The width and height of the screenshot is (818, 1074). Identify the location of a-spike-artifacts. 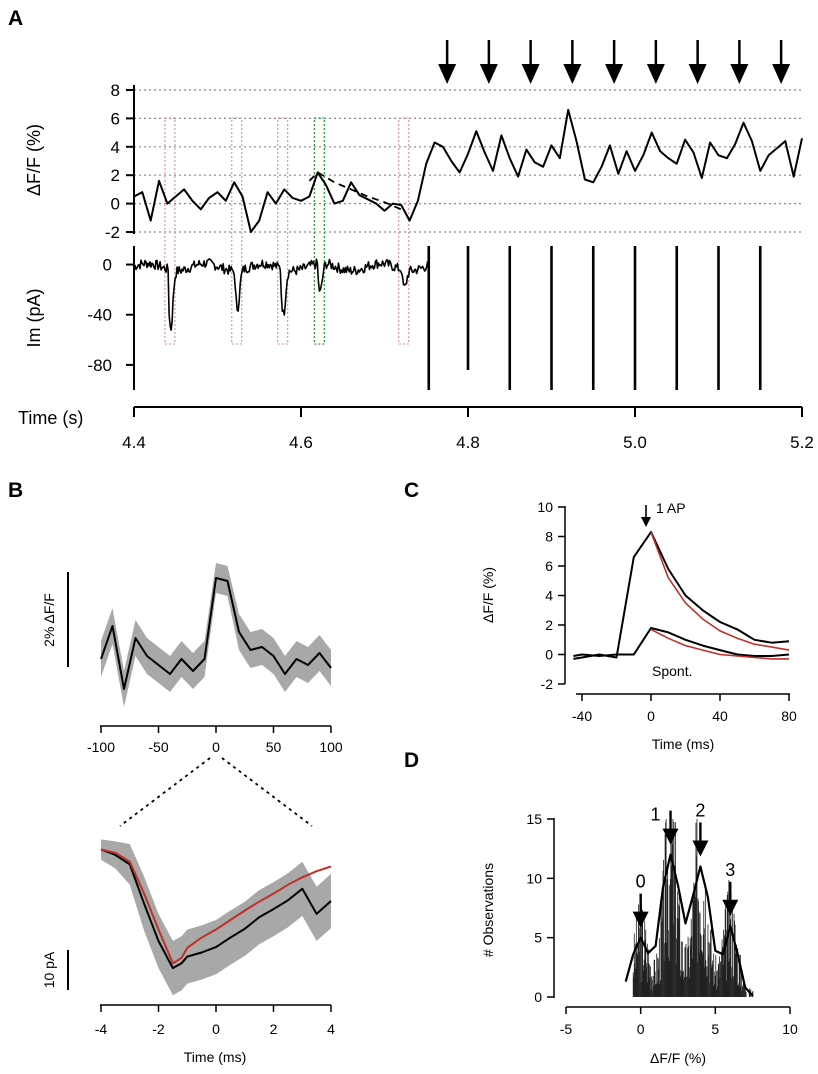
(594, 318).